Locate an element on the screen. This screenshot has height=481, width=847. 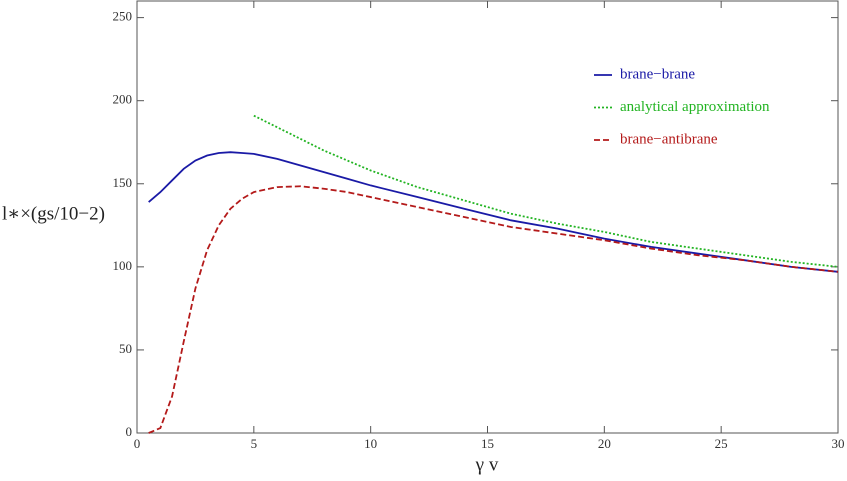
x-tick-label: 25 is located at coordinates (721, 443).